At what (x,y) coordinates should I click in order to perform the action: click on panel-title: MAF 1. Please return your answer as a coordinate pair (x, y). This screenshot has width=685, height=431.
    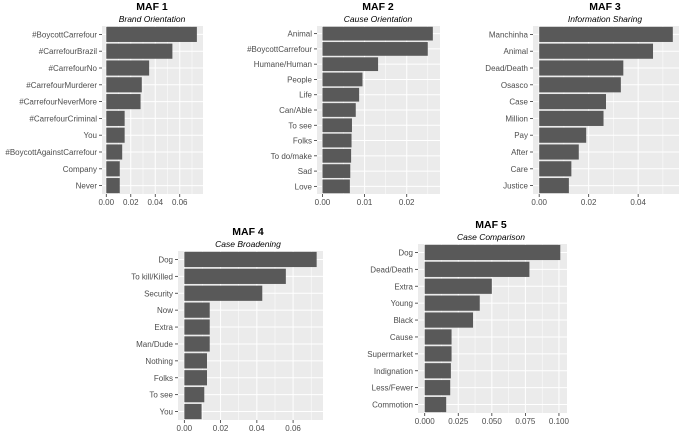
    Looking at the image, I should click on (152, 7).